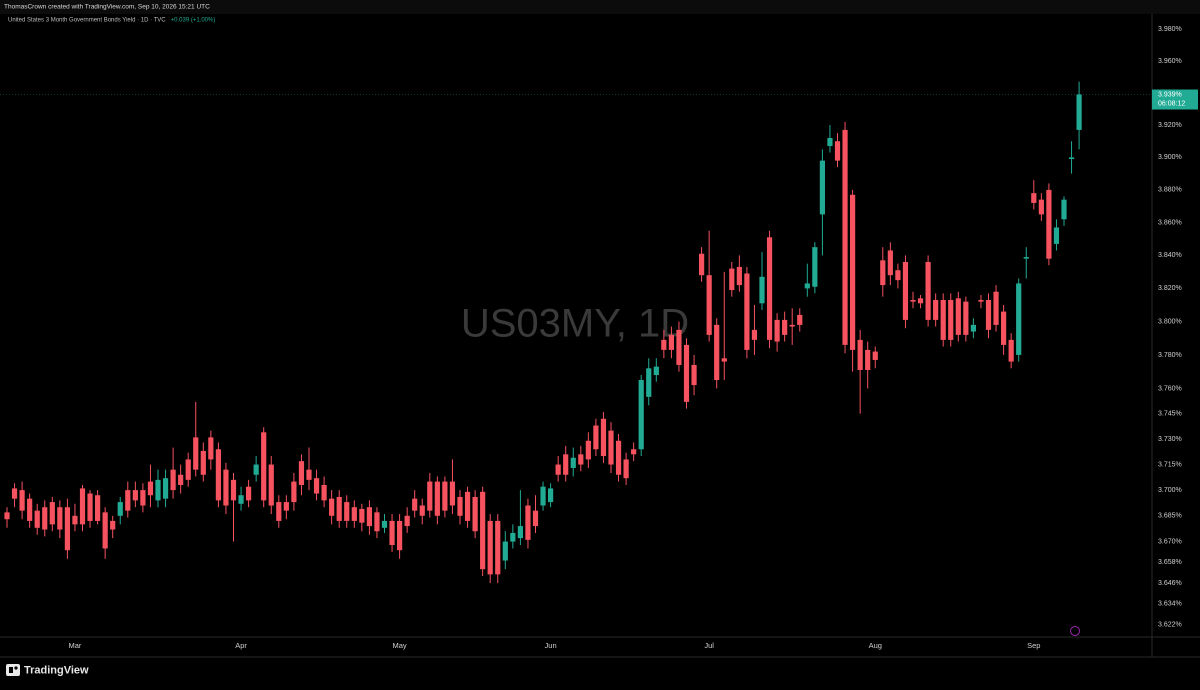 This screenshot has height=690, width=1200. I want to click on y-tick-label: 3.840%, so click(1170, 255).